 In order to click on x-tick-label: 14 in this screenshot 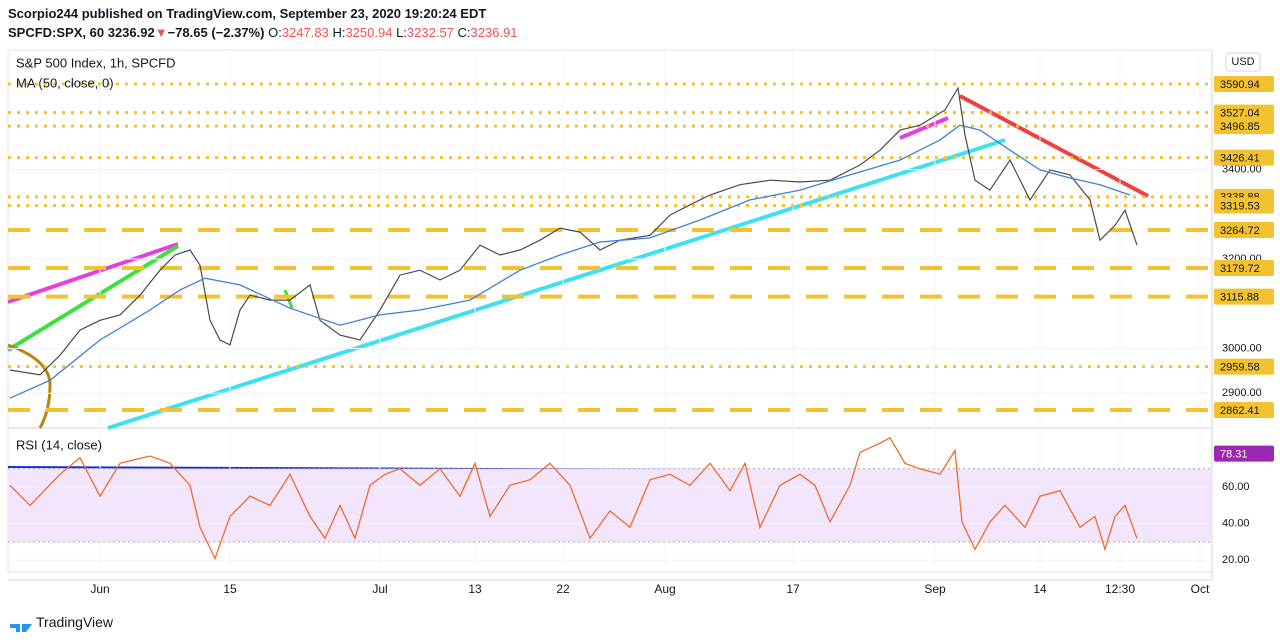, I will do `click(1040, 589)`.